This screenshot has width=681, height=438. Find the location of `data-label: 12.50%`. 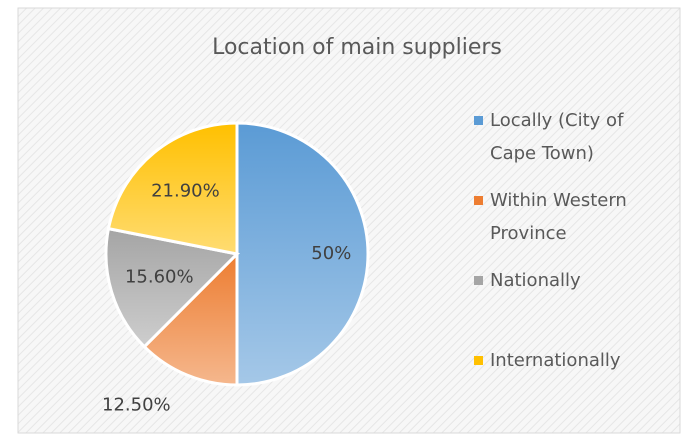

data-label: 12.50% is located at coordinates (136, 404).